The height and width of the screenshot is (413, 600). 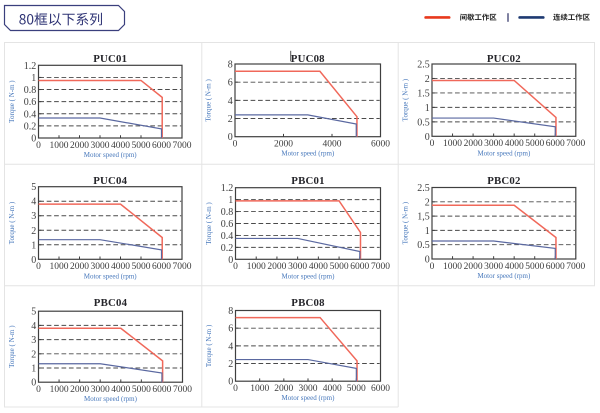 I want to click on svg-text: 0.8, so click(x=30, y=90).